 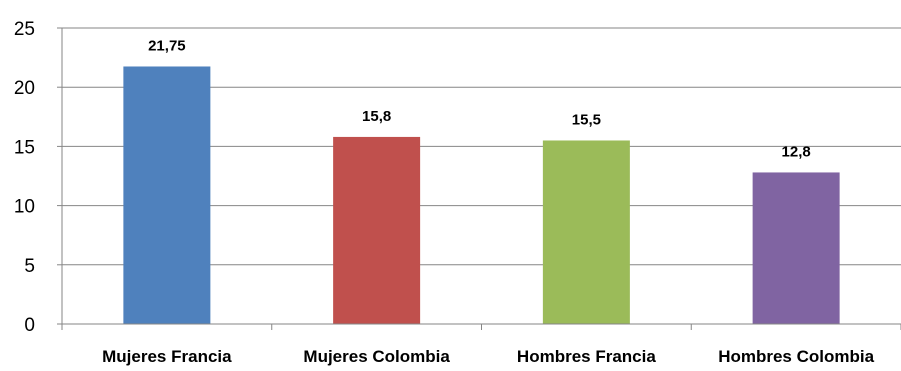 What do you see at coordinates (796, 356) in the screenshot?
I see `x-tick-label: Hombres Colombia` at bounding box center [796, 356].